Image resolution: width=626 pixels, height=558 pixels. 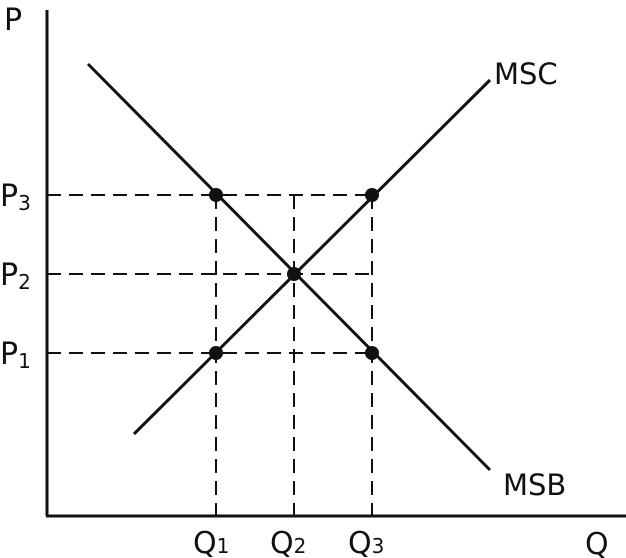 What do you see at coordinates (211, 542) in the screenshot?
I see `quantity-tick-q1: Q1` at bounding box center [211, 542].